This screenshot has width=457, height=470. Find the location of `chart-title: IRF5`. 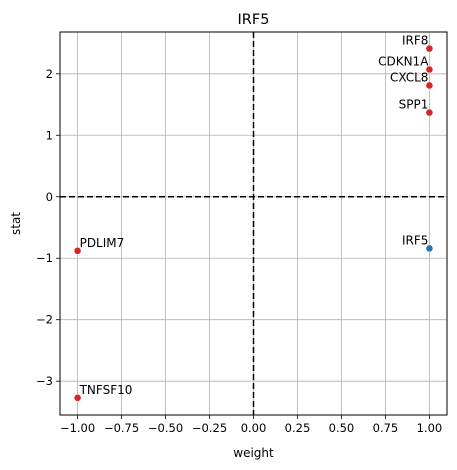

chart-title: IRF5 is located at coordinates (254, 20).